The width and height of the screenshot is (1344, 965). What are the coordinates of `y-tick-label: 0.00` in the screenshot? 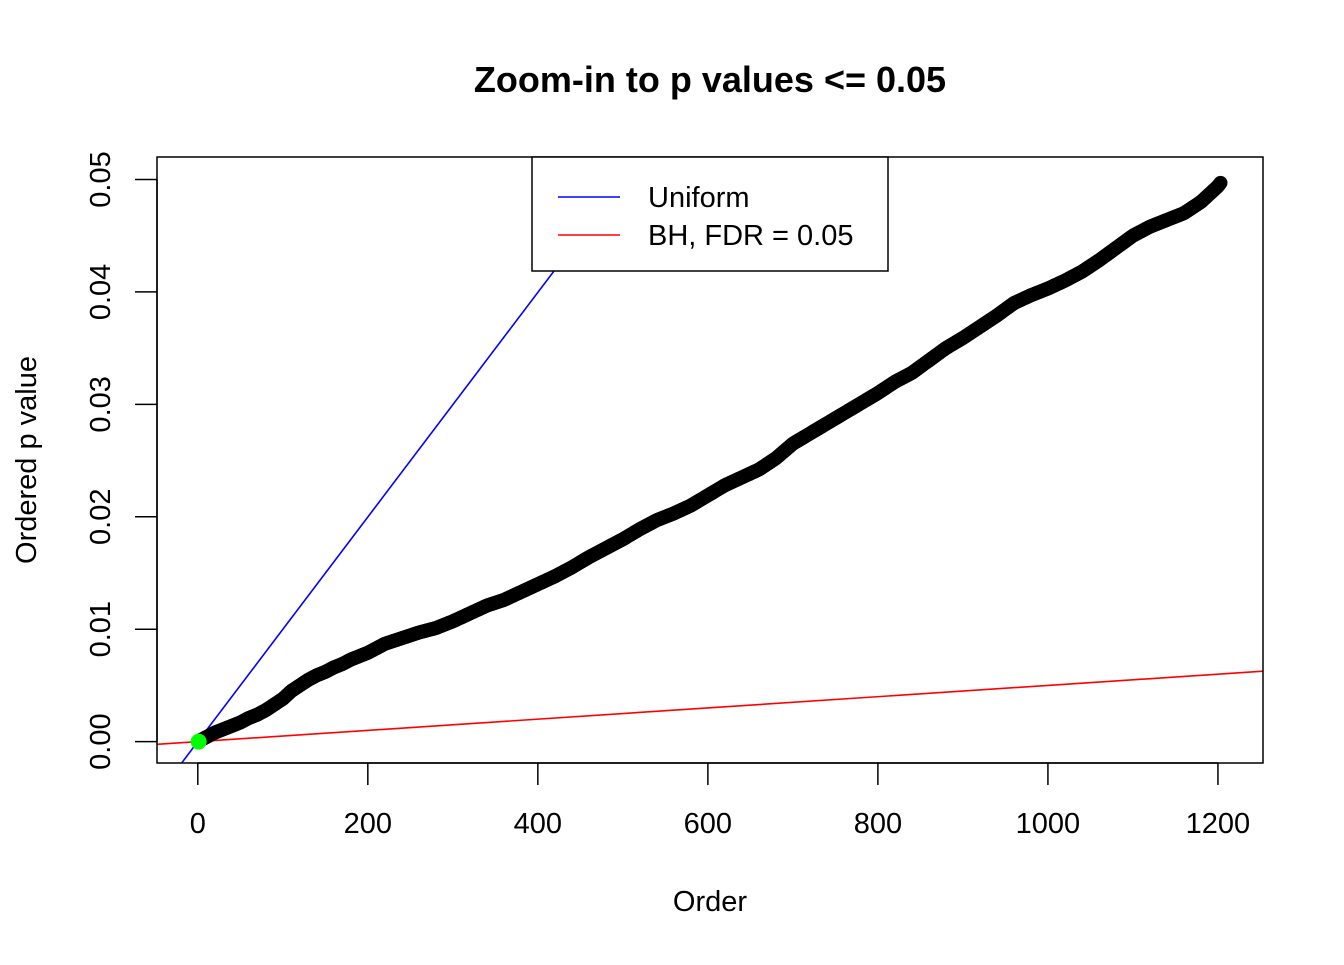 It's located at (101, 741).